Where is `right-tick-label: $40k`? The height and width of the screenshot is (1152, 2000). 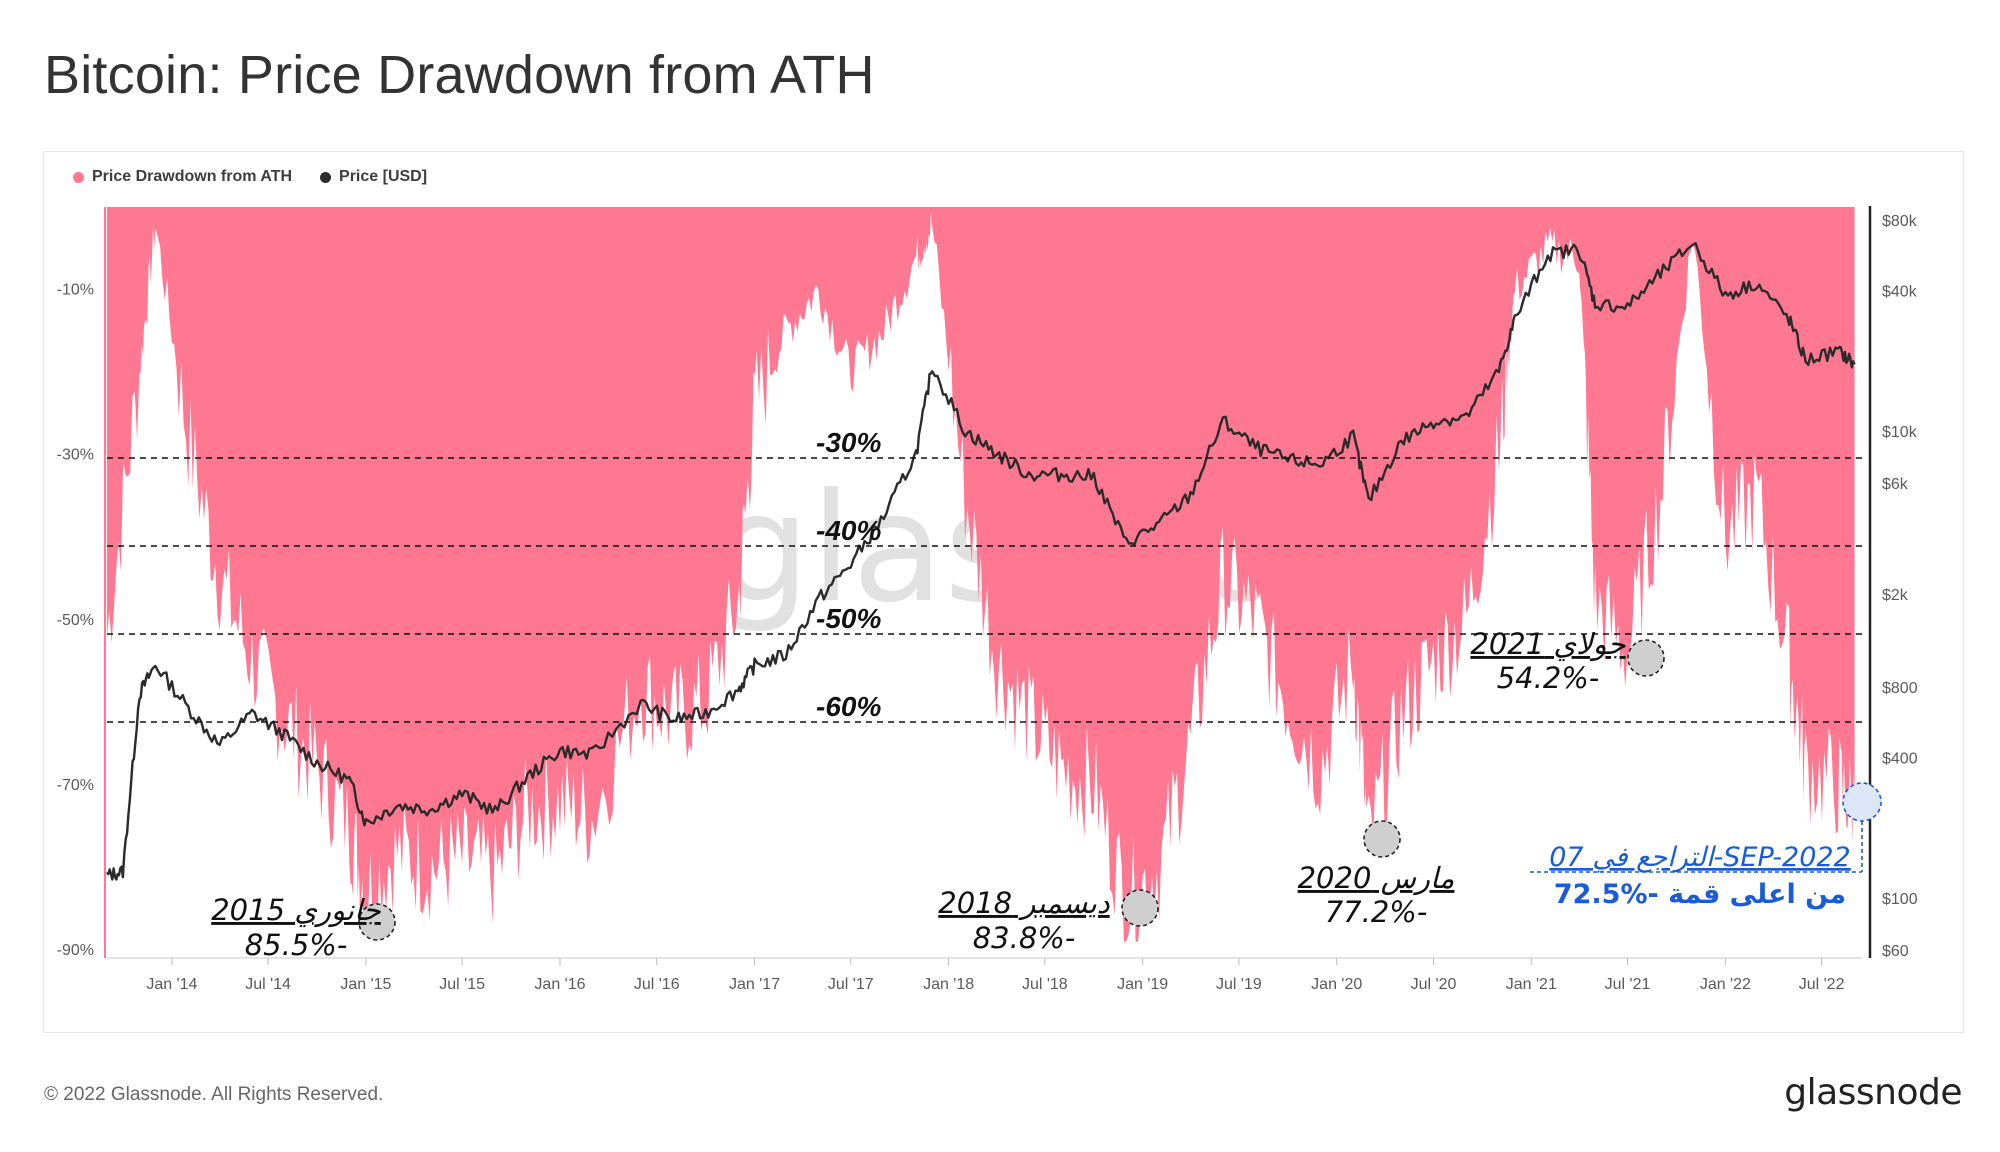
right-tick-label: $40k is located at coordinates (1900, 291).